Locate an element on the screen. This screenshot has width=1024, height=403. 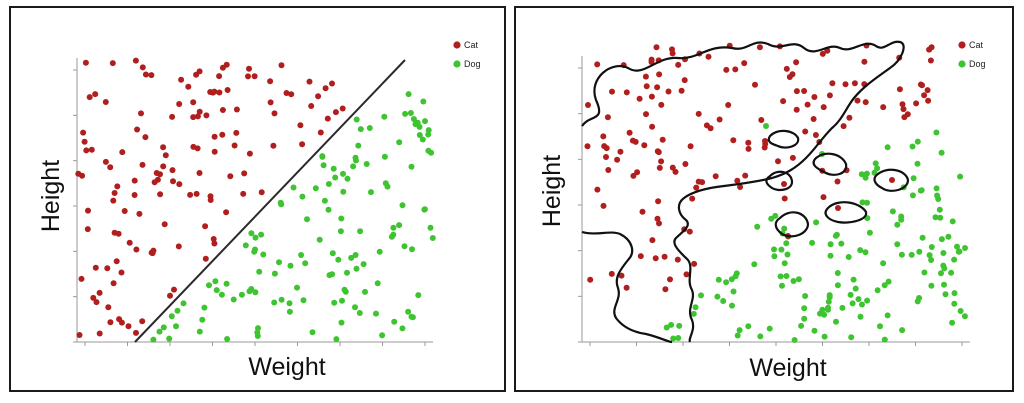
y-axis-label: Height is located at coordinates (552, 191).